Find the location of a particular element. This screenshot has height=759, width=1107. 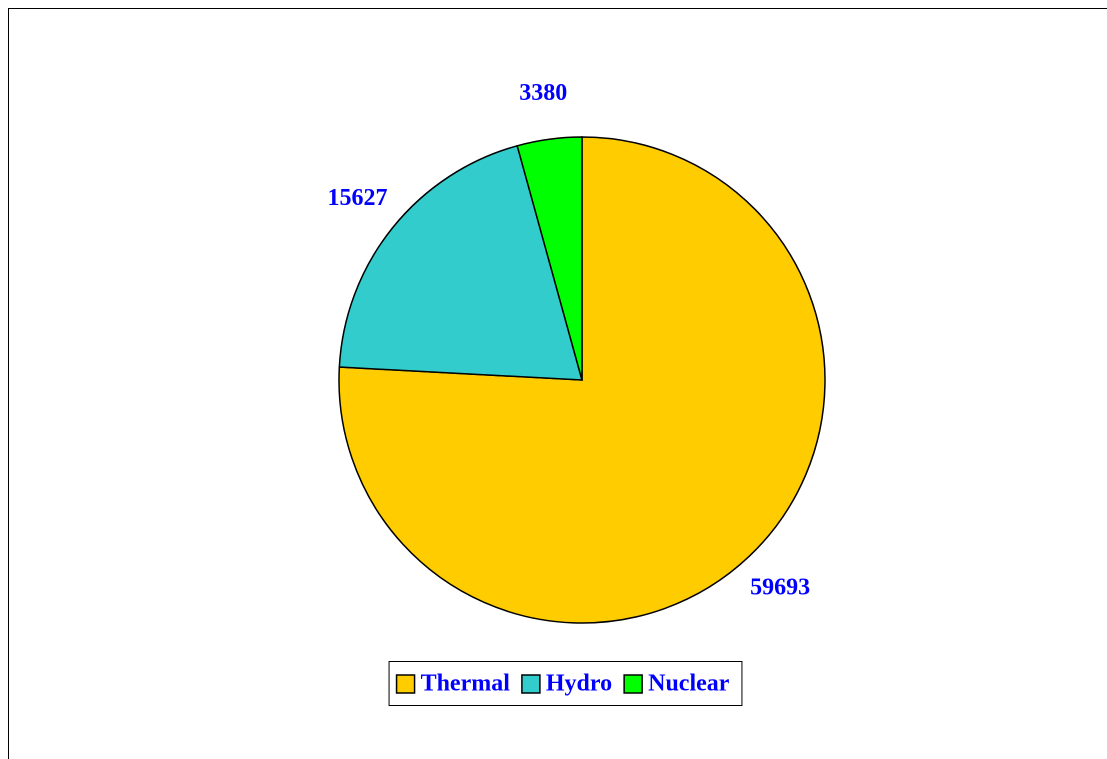

legend-box is located at coordinates (565, 683).